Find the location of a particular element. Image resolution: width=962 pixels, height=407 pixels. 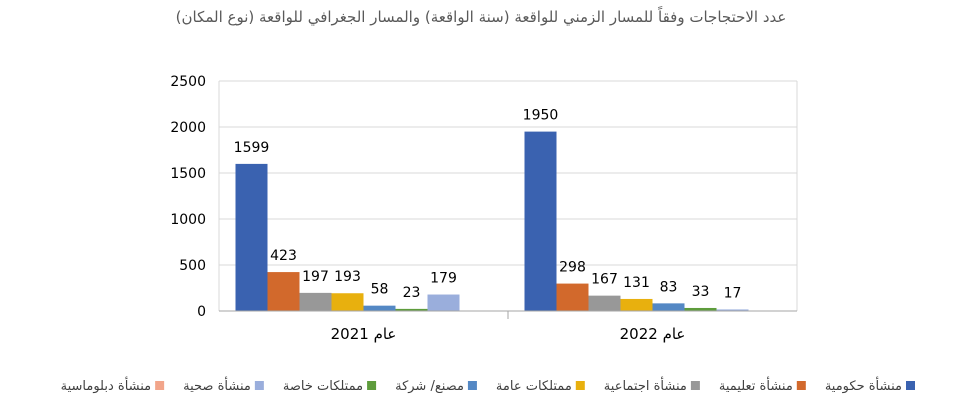

x-axis-categories: عام 2021 عام 2022 is located at coordinates (508, 334).